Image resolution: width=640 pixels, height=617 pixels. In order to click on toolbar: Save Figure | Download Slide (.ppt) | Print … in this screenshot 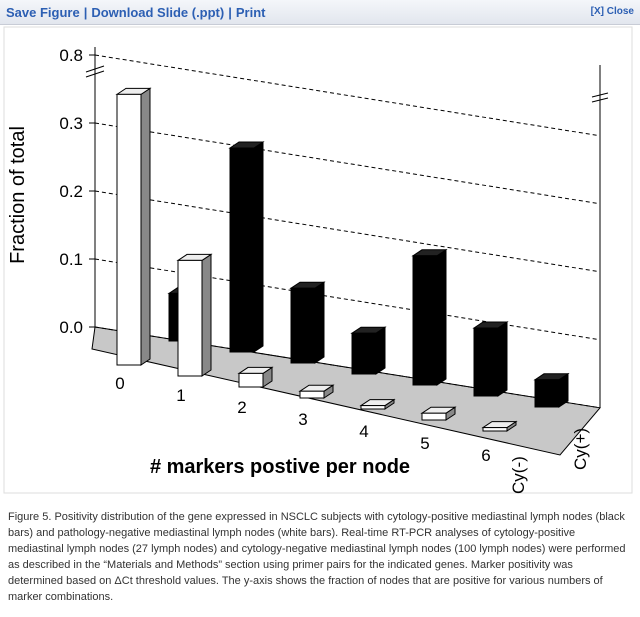, I will do `click(320, 12)`.